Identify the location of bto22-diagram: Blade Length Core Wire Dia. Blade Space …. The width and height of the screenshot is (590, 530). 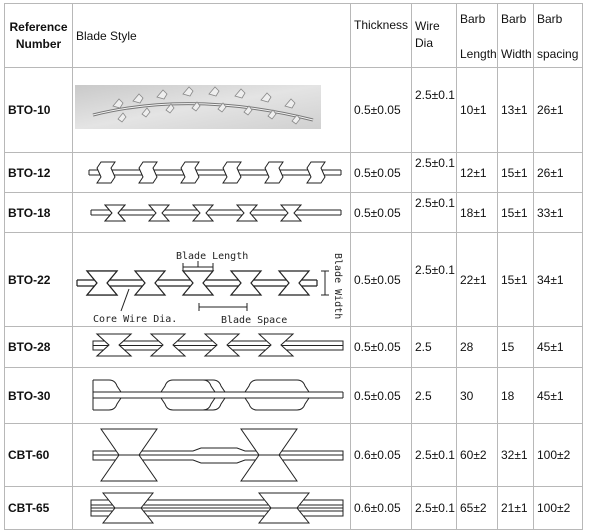
(209, 288).